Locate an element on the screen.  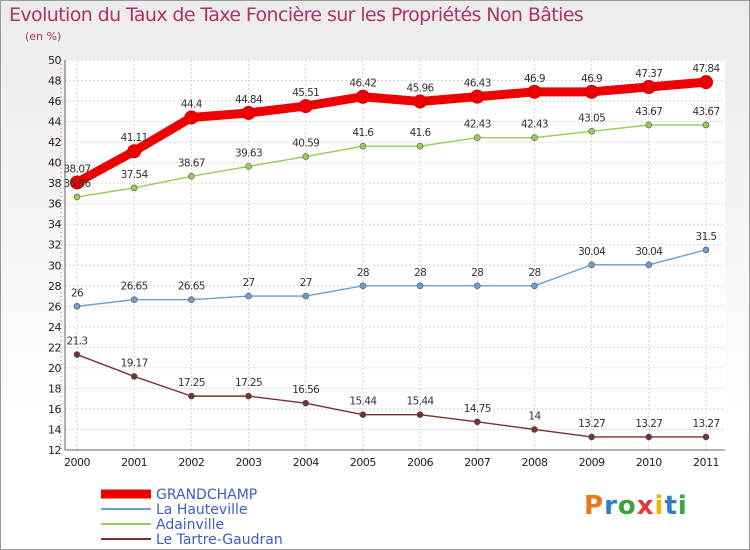
data-label: 21.3 is located at coordinates (77, 342).